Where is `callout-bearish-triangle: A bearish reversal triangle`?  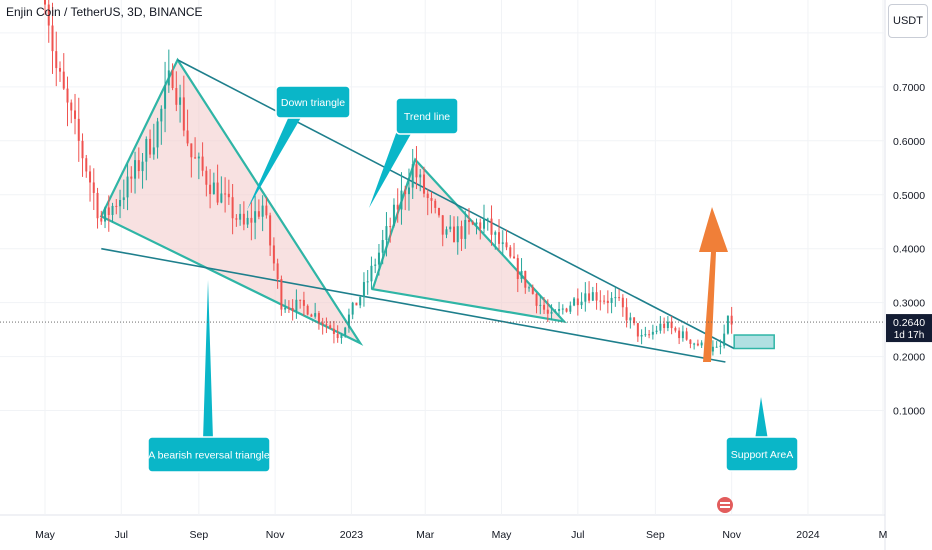
callout-bearish-triangle: A bearish reversal triangle is located at coordinates (209, 376).